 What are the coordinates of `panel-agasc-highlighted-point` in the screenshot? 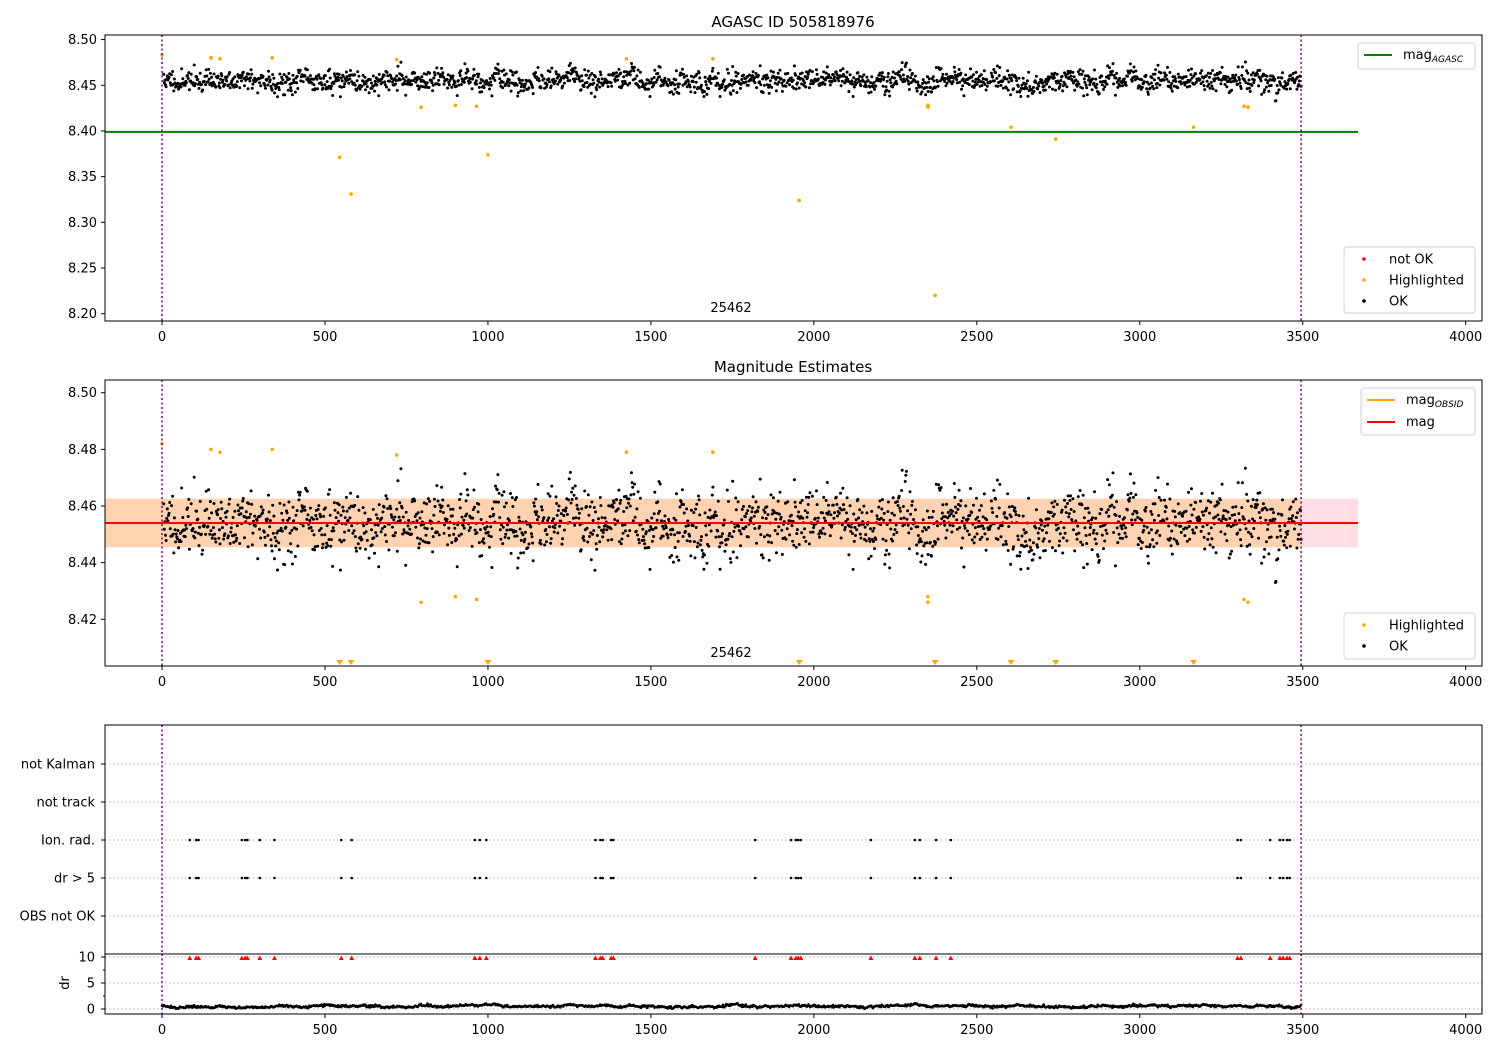 It's located at (162, 55).